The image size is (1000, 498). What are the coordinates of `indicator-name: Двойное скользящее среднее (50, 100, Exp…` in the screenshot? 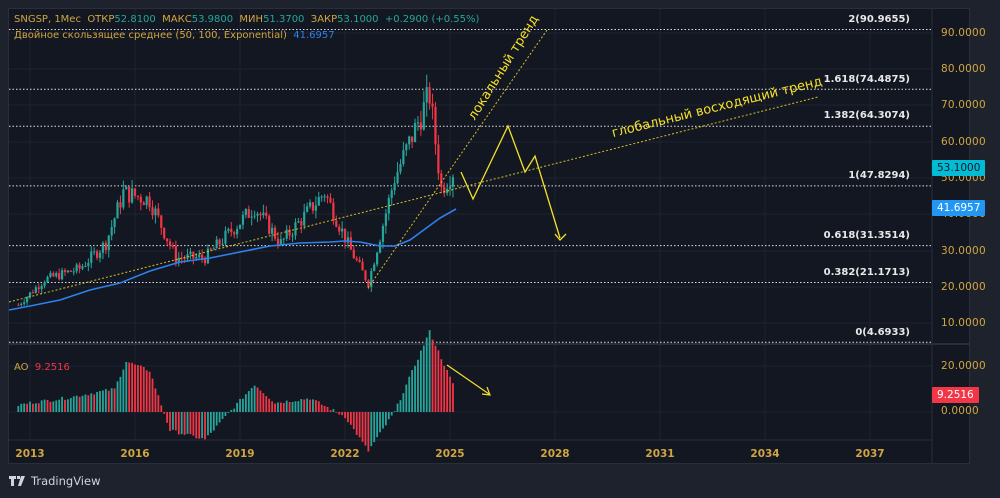 It's located at (150, 35).